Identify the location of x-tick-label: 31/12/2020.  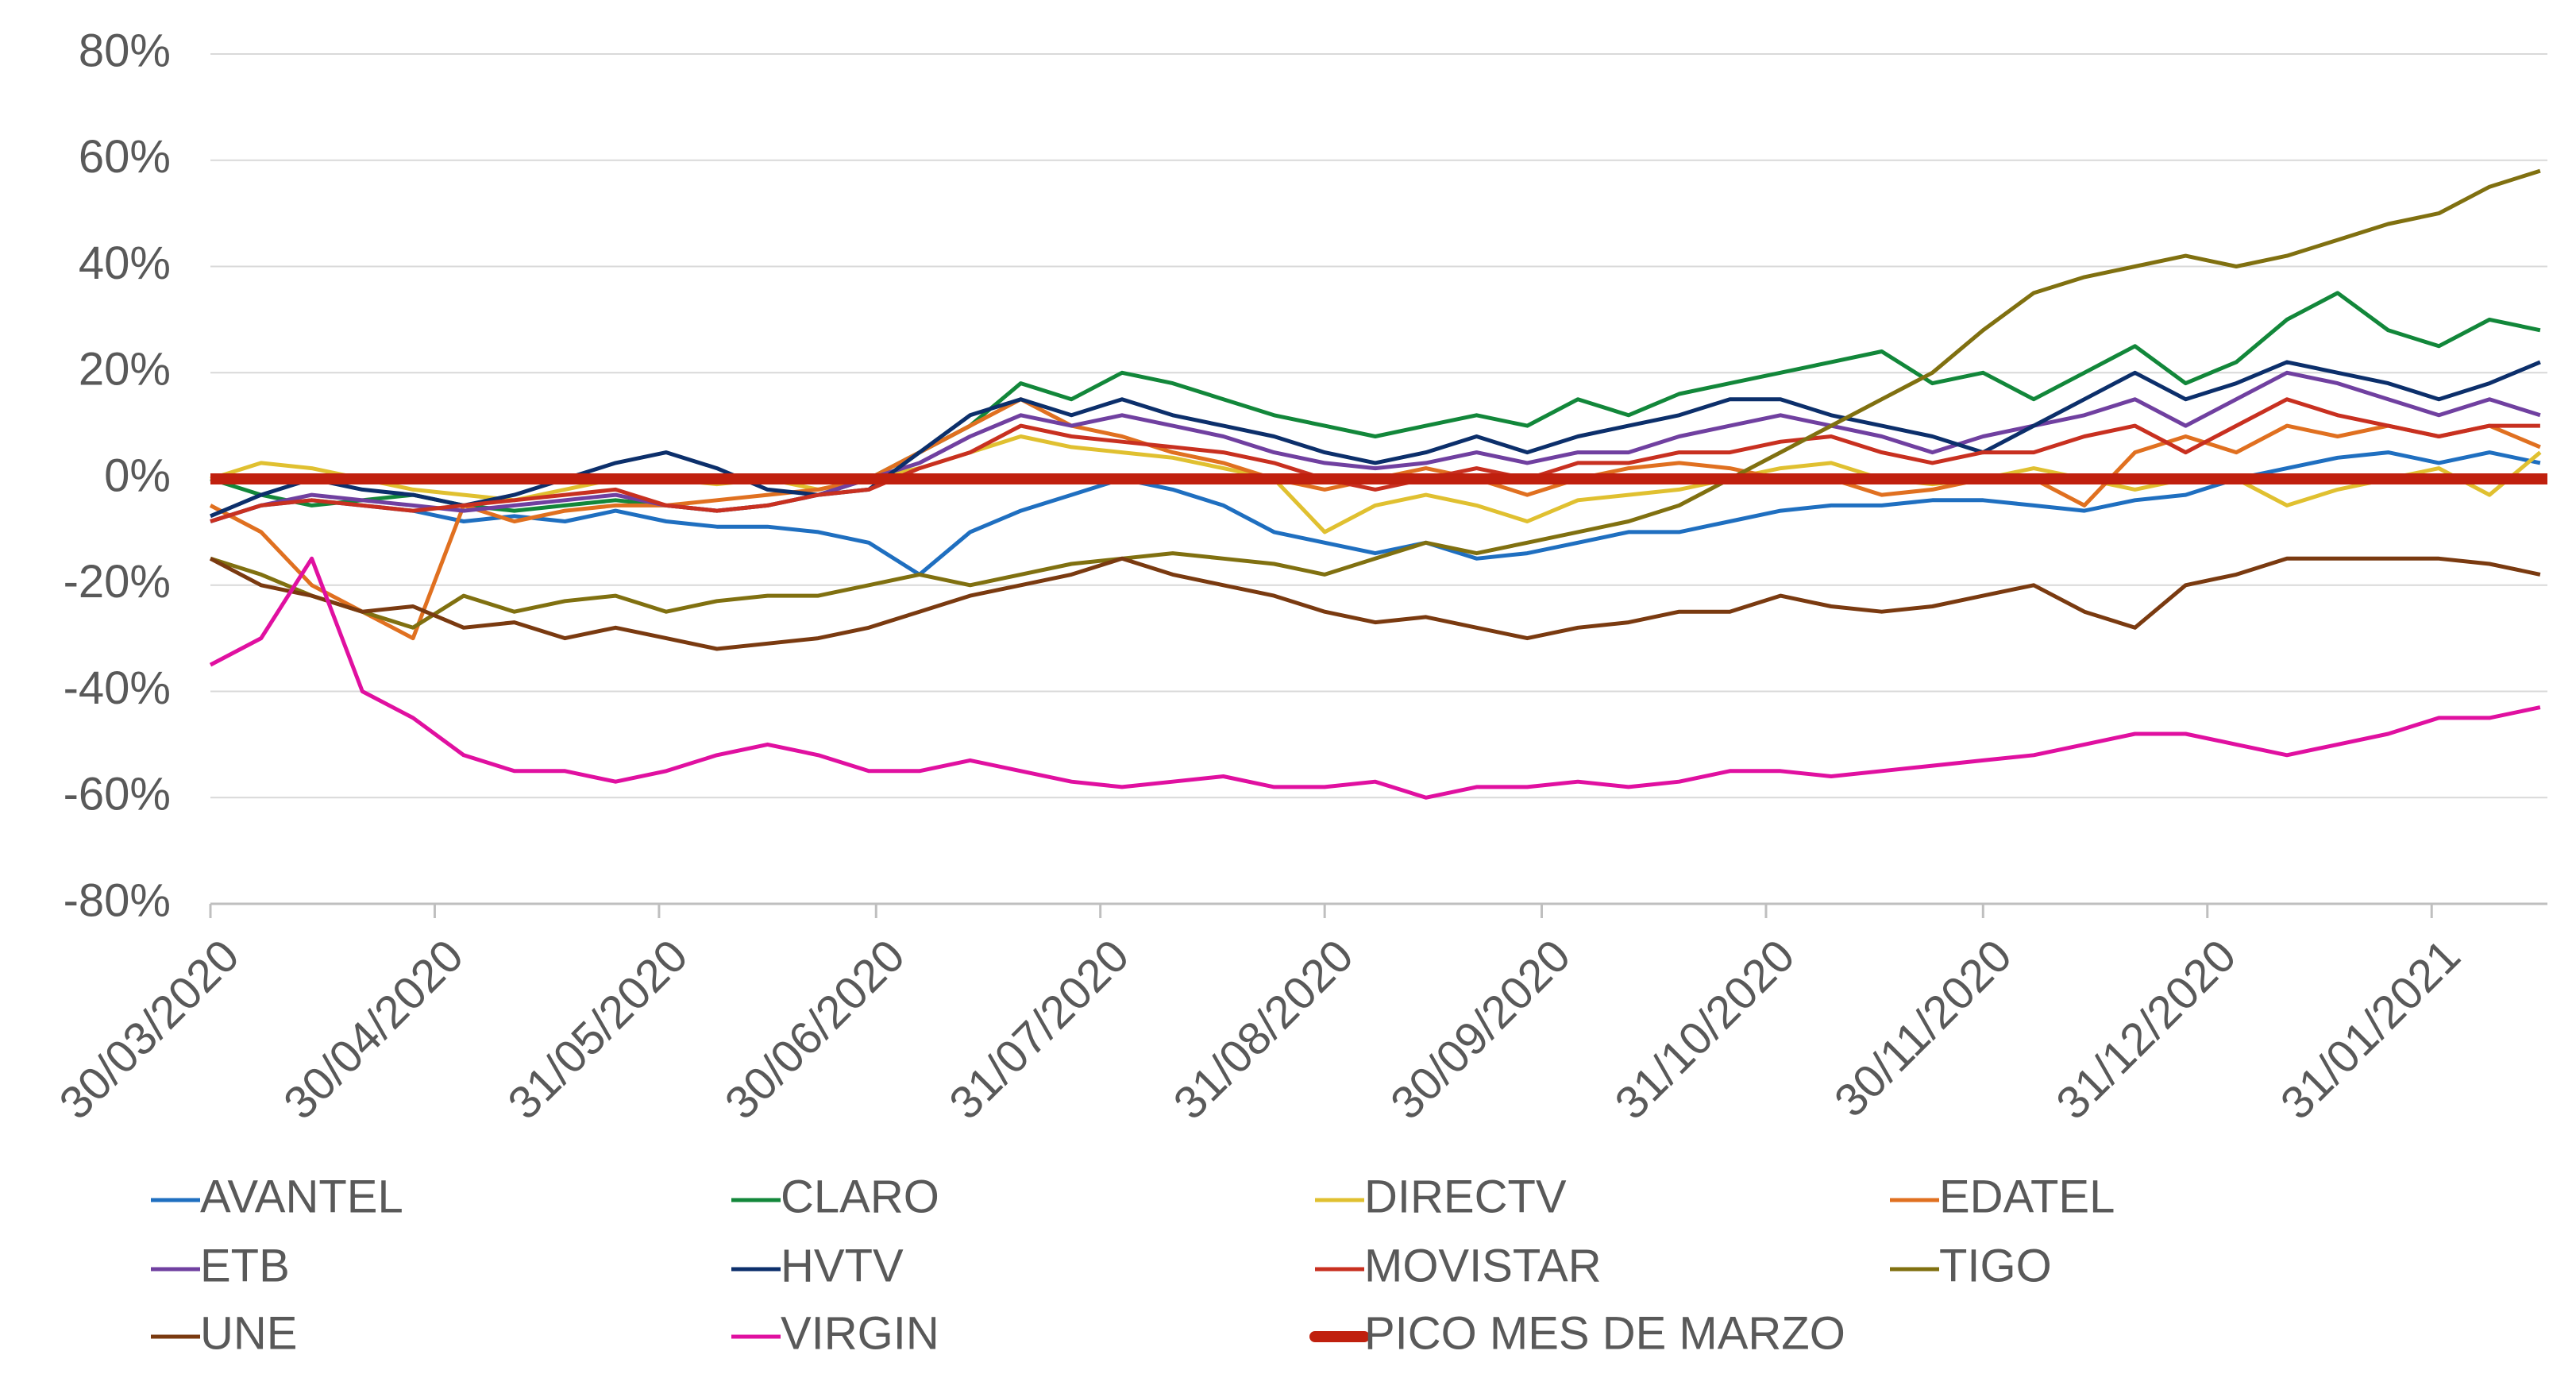
(2146, 1029).